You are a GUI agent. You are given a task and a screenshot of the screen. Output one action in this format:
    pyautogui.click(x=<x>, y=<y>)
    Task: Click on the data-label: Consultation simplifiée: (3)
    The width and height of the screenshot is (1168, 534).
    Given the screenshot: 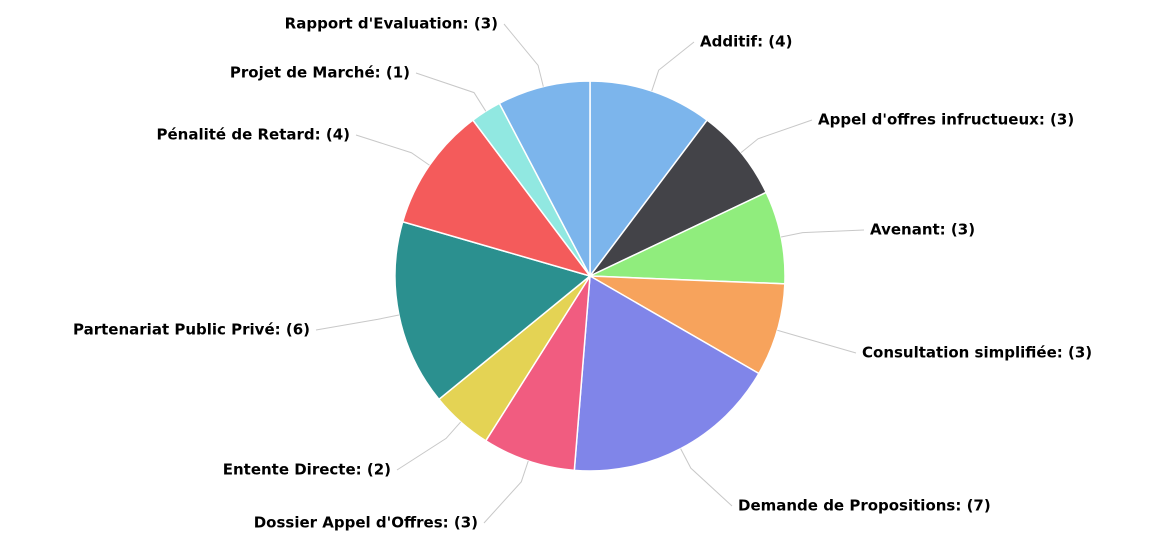 What is the action you would take?
    pyautogui.click(x=977, y=353)
    